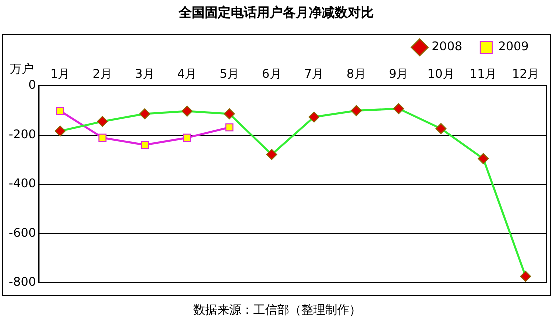 The width and height of the screenshot is (555, 321). I want to click on y-tick-label: -200, so click(22, 134).